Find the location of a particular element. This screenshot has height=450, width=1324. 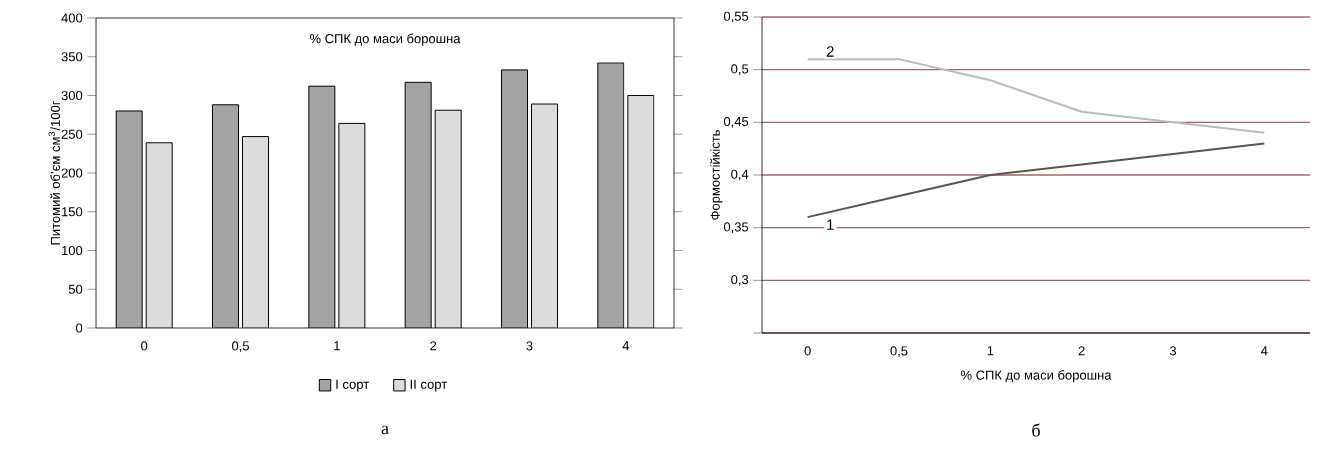

y-tick-label: 50 is located at coordinates (75, 289).